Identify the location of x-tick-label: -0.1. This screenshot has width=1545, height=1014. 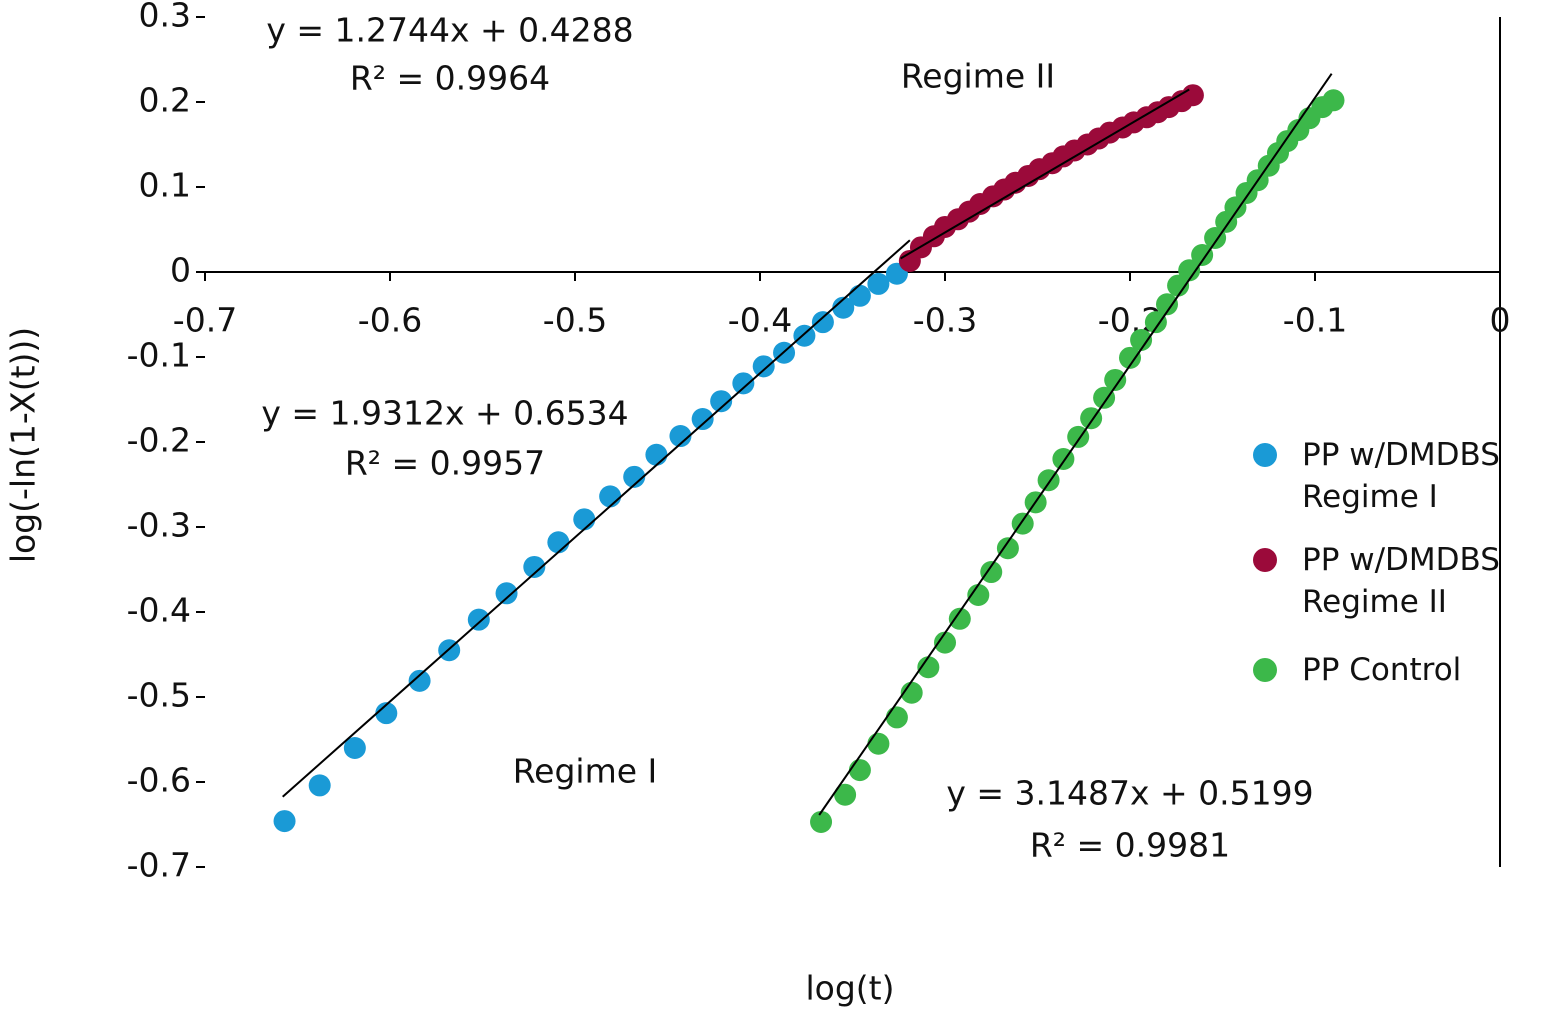
(1315, 320).